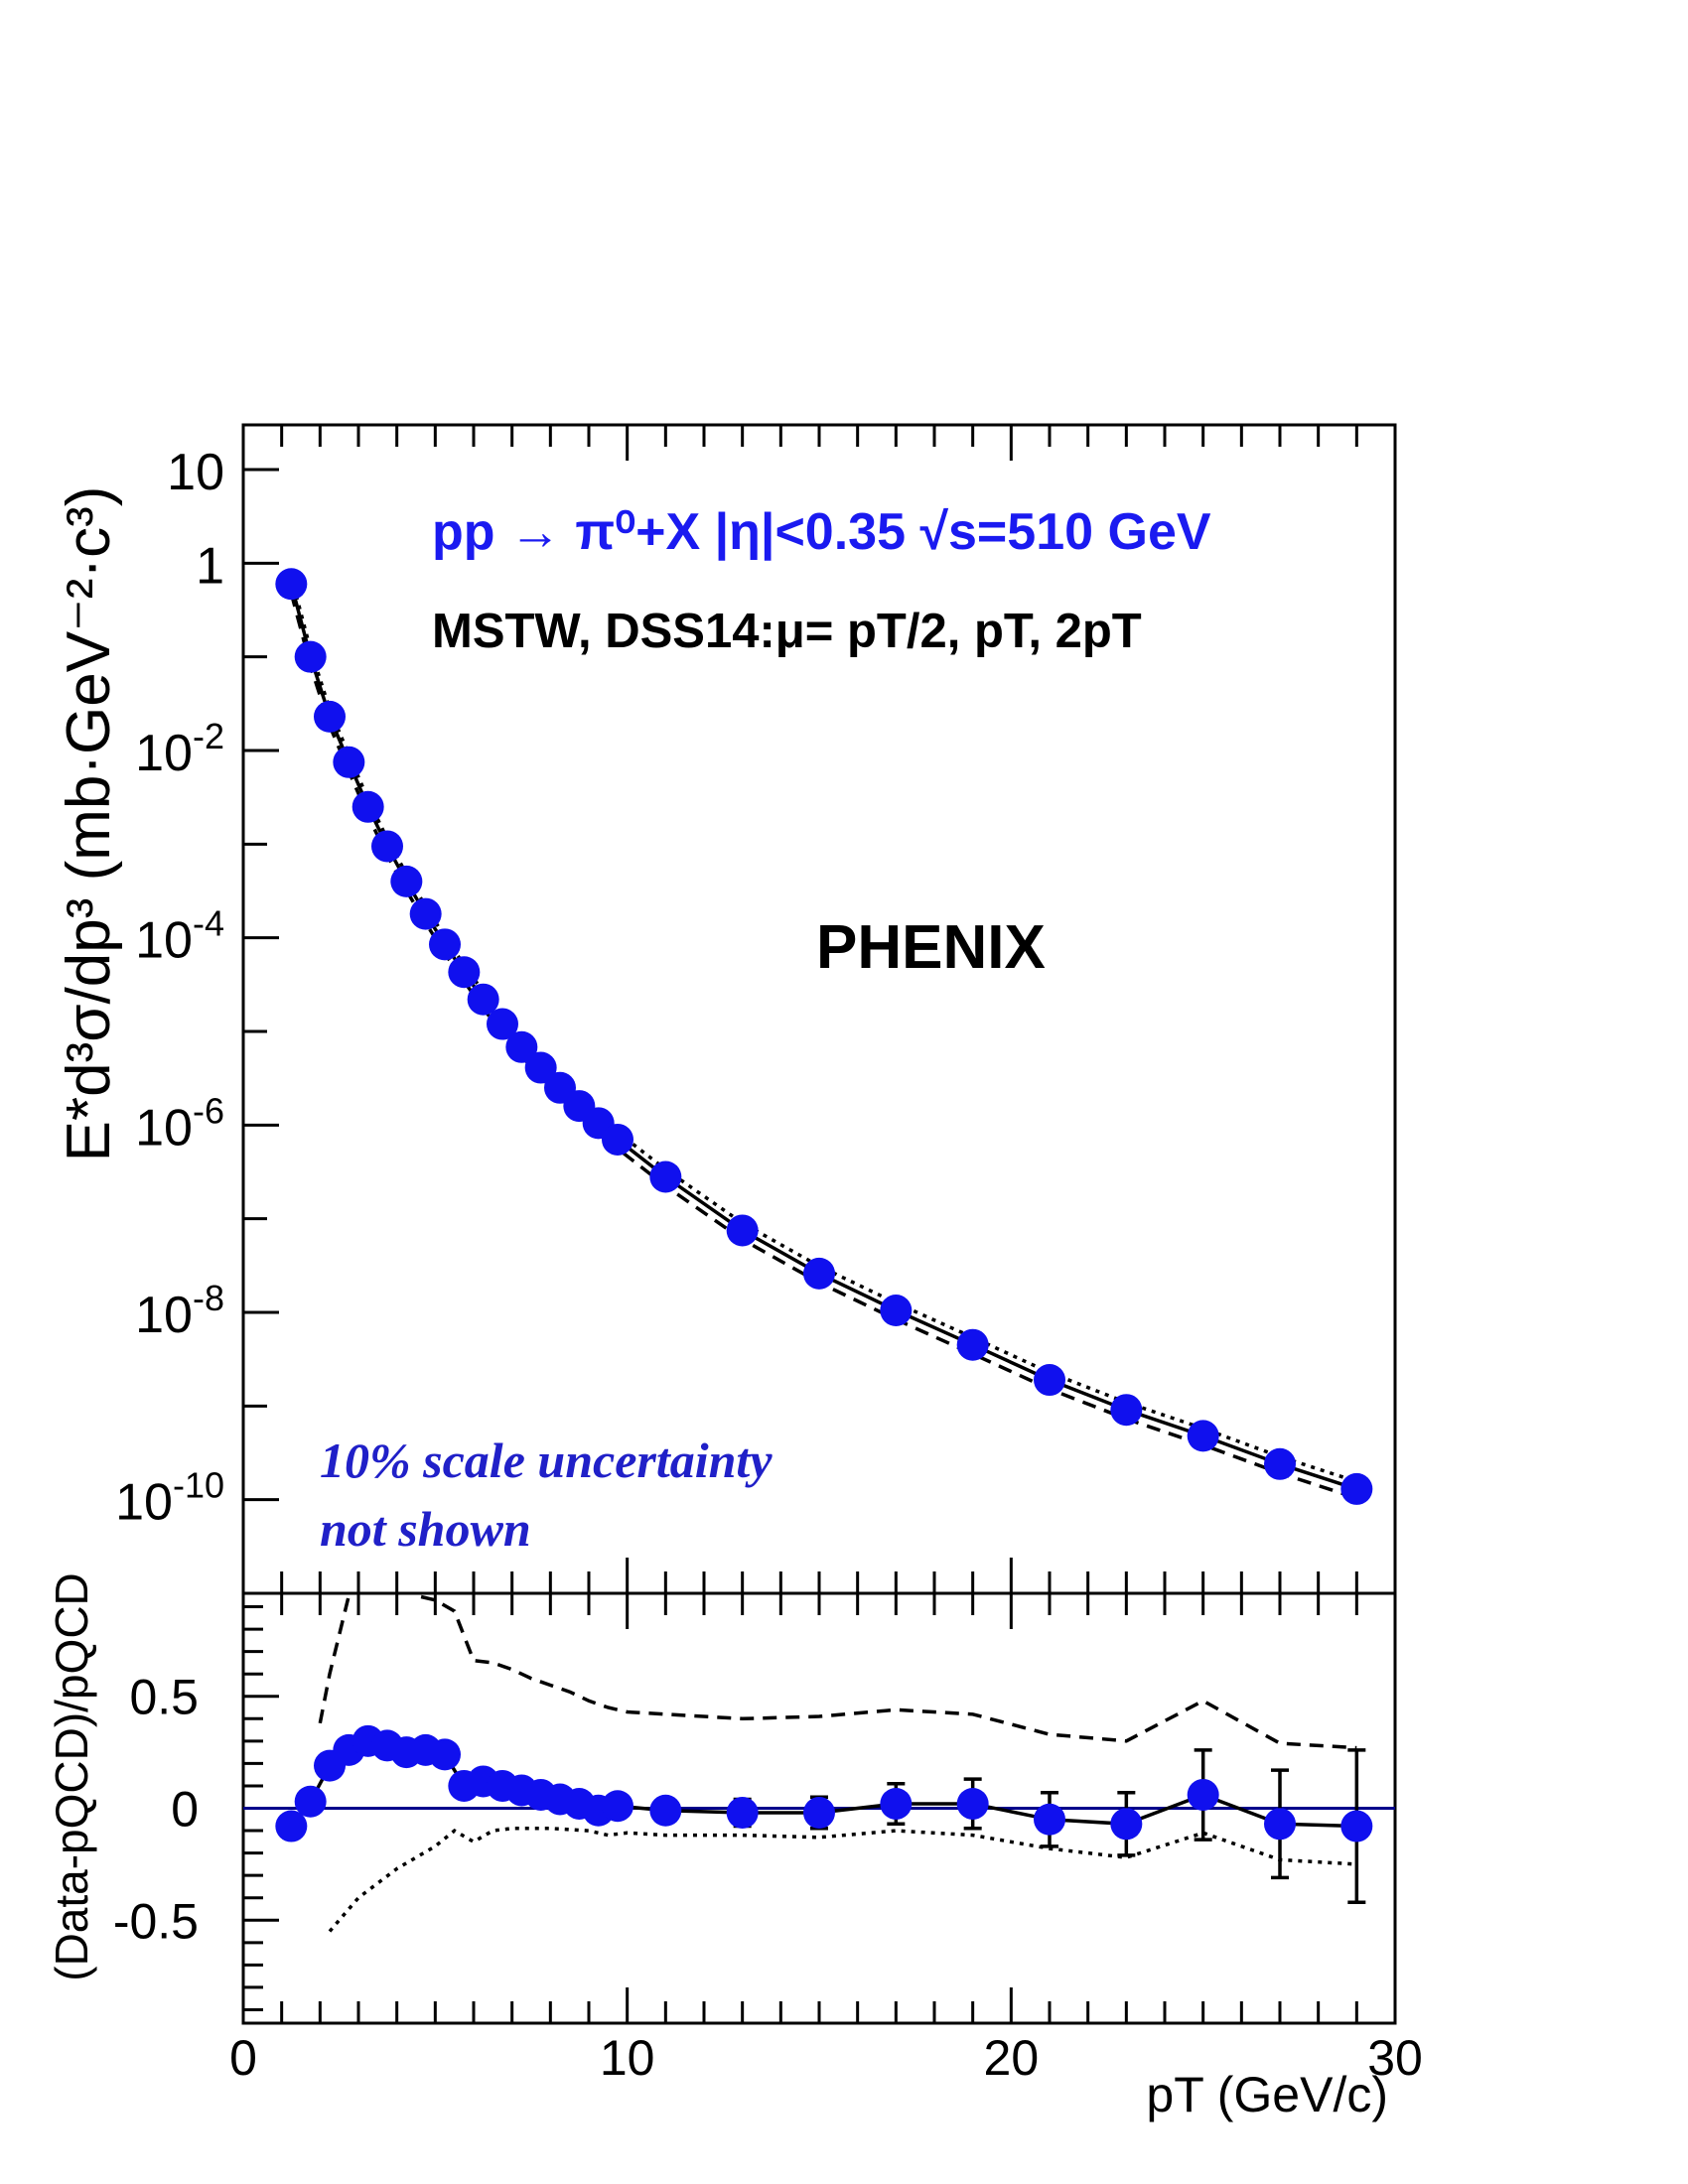 This screenshot has height=2184, width=1688. What do you see at coordinates (169, 988) in the screenshot?
I see `upper-y-tick-labels: 10 1 10⁻² 10⁻⁴ 10⁻⁶ 10⁻⁸ 10⁻¹⁰` at bounding box center [169, 988].